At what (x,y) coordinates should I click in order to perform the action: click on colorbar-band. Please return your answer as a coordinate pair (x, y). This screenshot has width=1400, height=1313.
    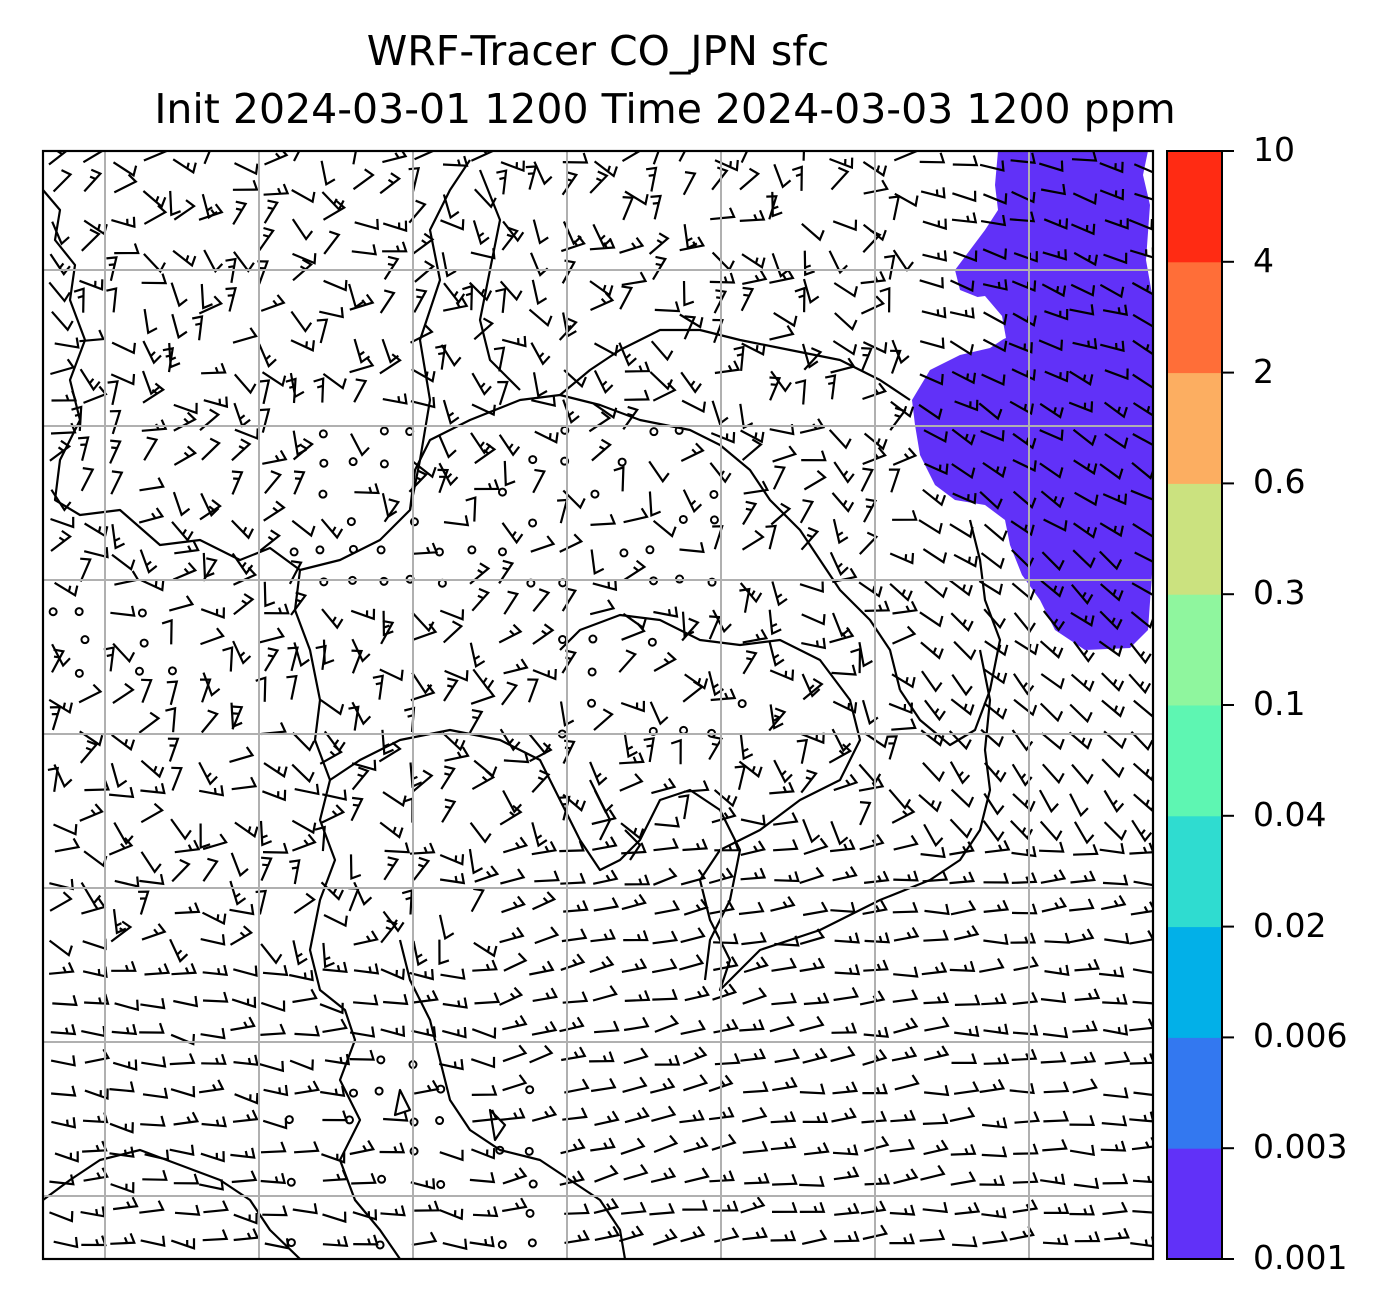
    Looking at the image, I should click on (1194, 871).